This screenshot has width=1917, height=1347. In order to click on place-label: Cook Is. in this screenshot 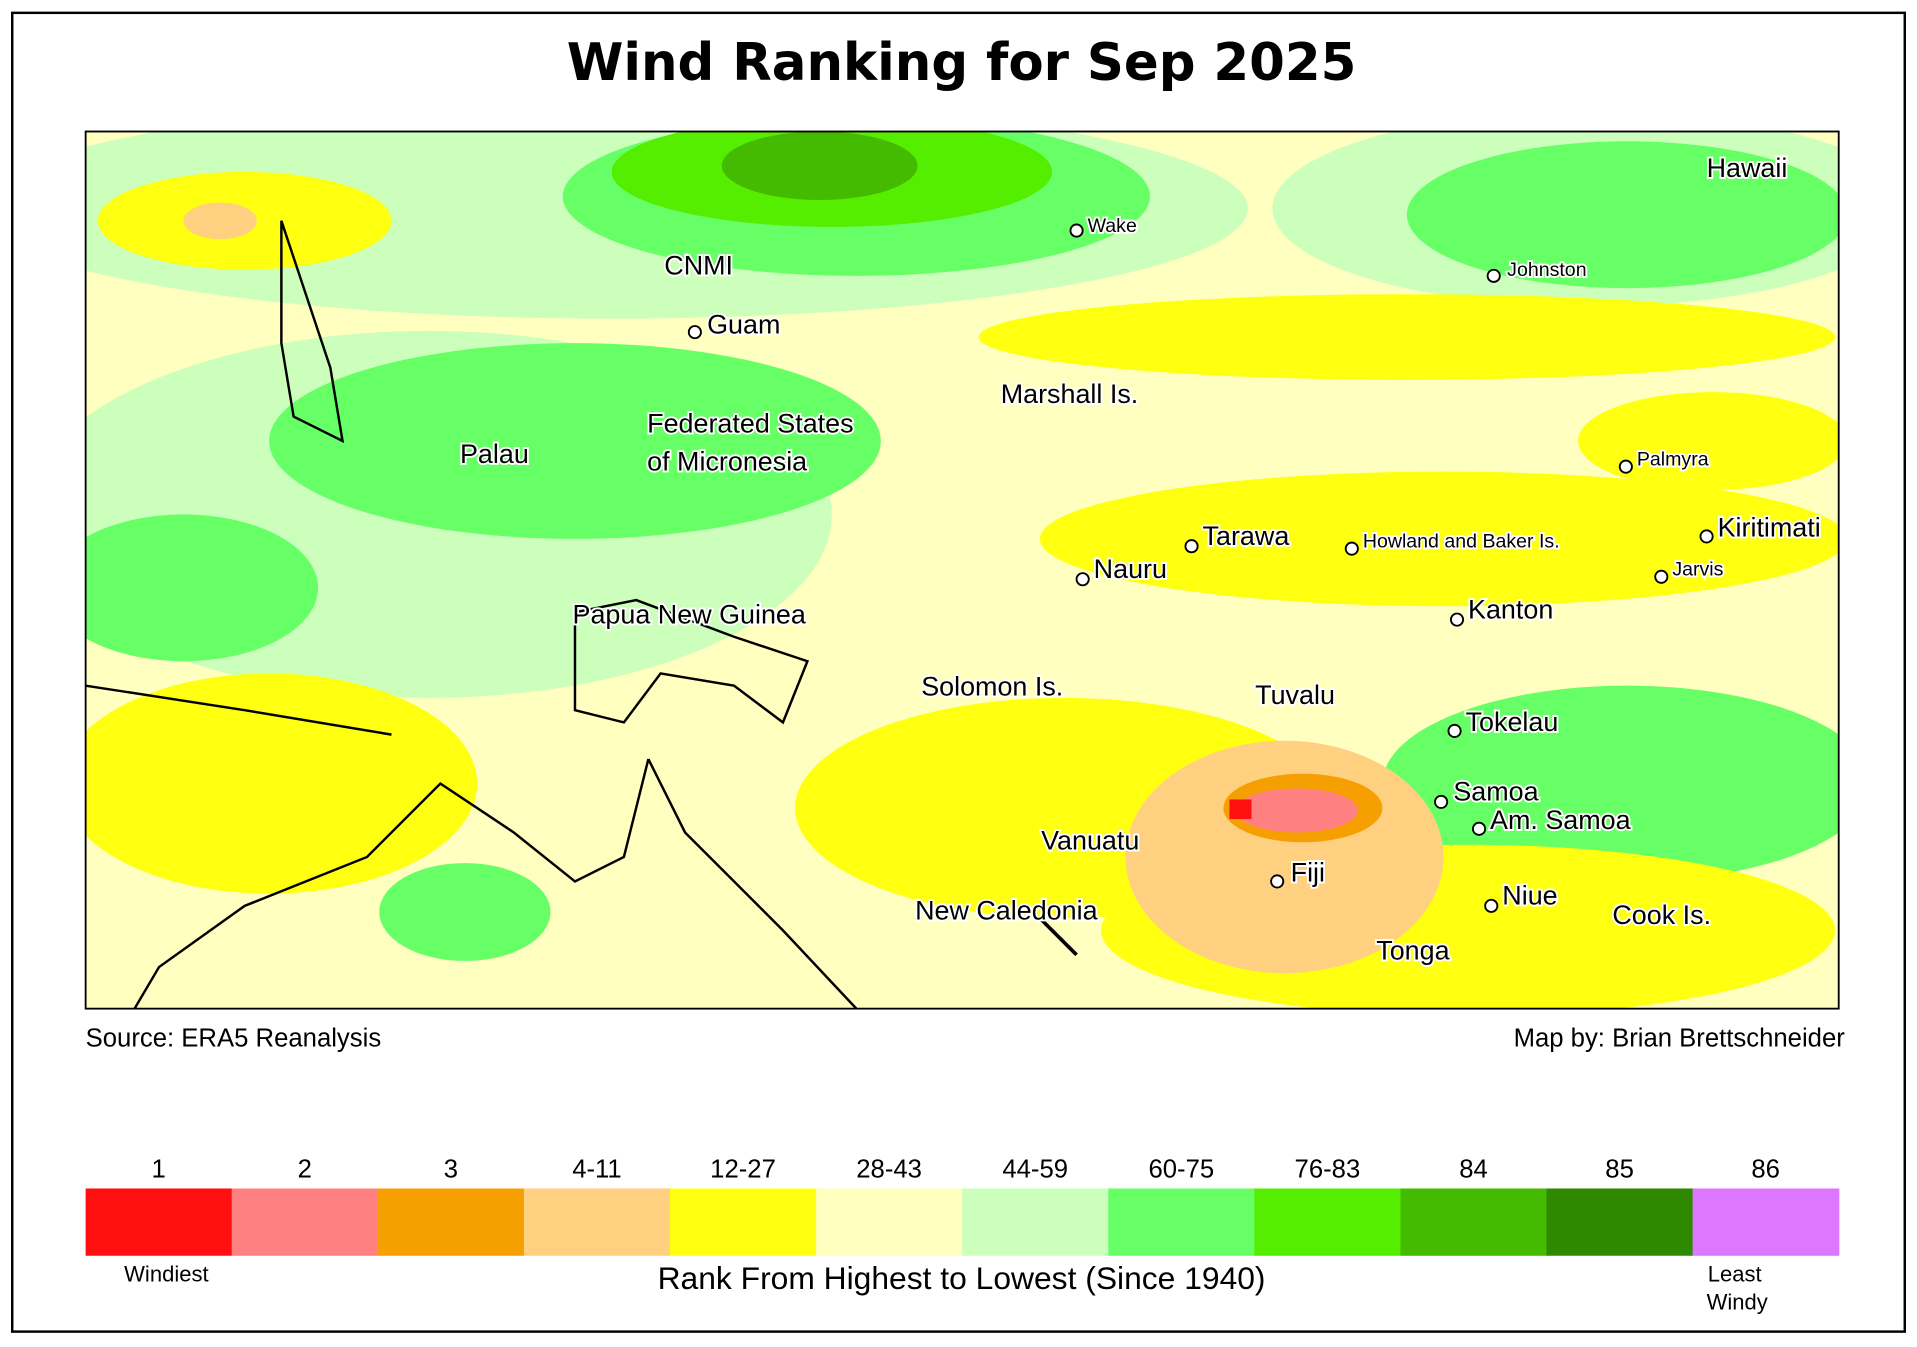, I will do `click(1661, 915)`.